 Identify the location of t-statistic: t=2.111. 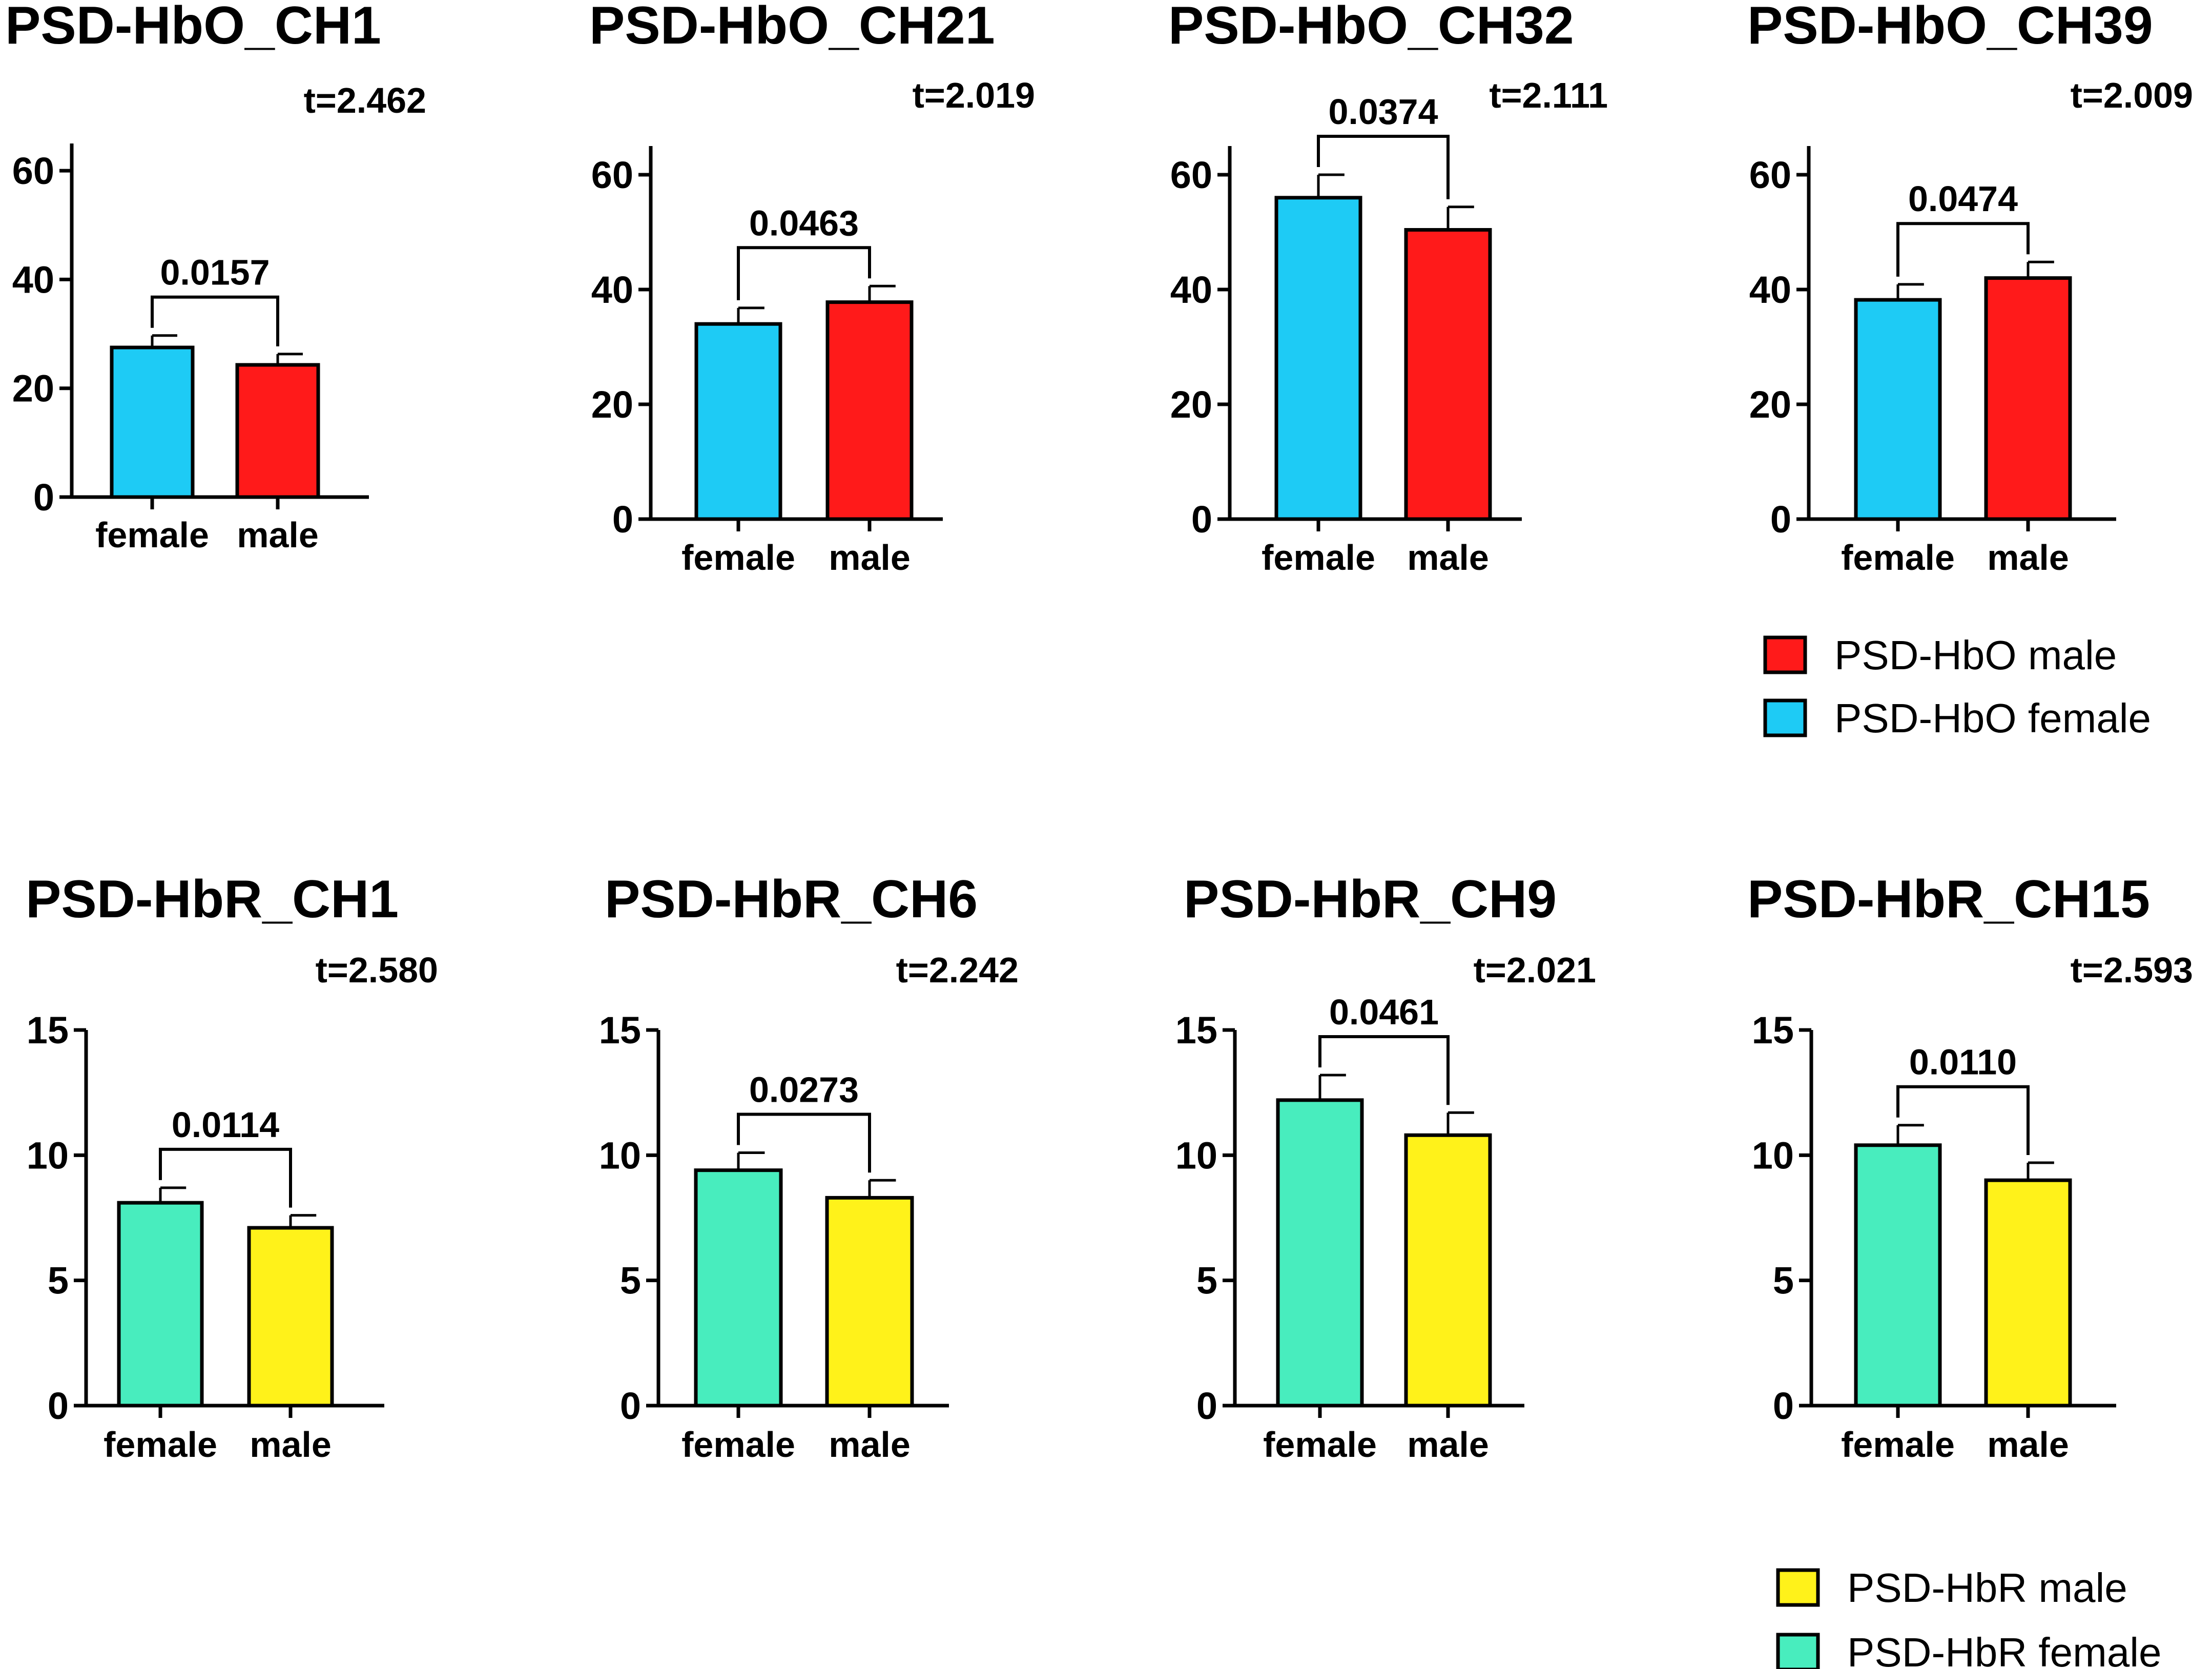
(1548, 95).